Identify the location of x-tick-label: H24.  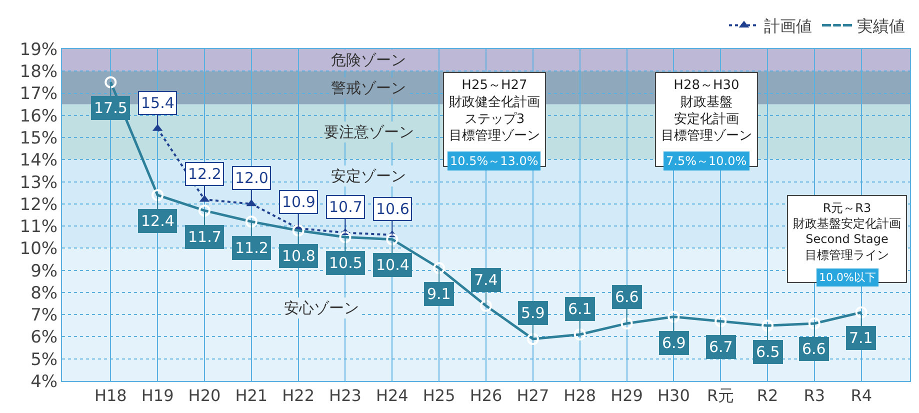
(392, 396).